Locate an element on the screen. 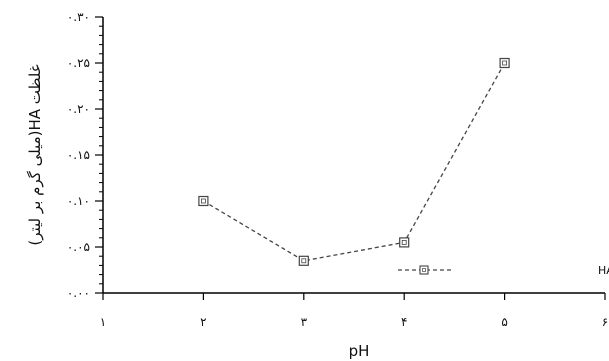 The height and width of the screenshot is (361, 609). x-tick-label: ۳ is located at coordinates (304, 322).